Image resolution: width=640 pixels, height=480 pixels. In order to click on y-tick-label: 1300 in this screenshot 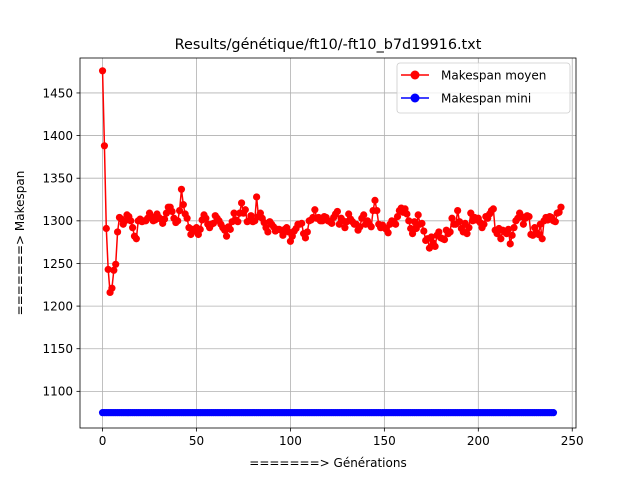, I will do `click(57, 221)`.